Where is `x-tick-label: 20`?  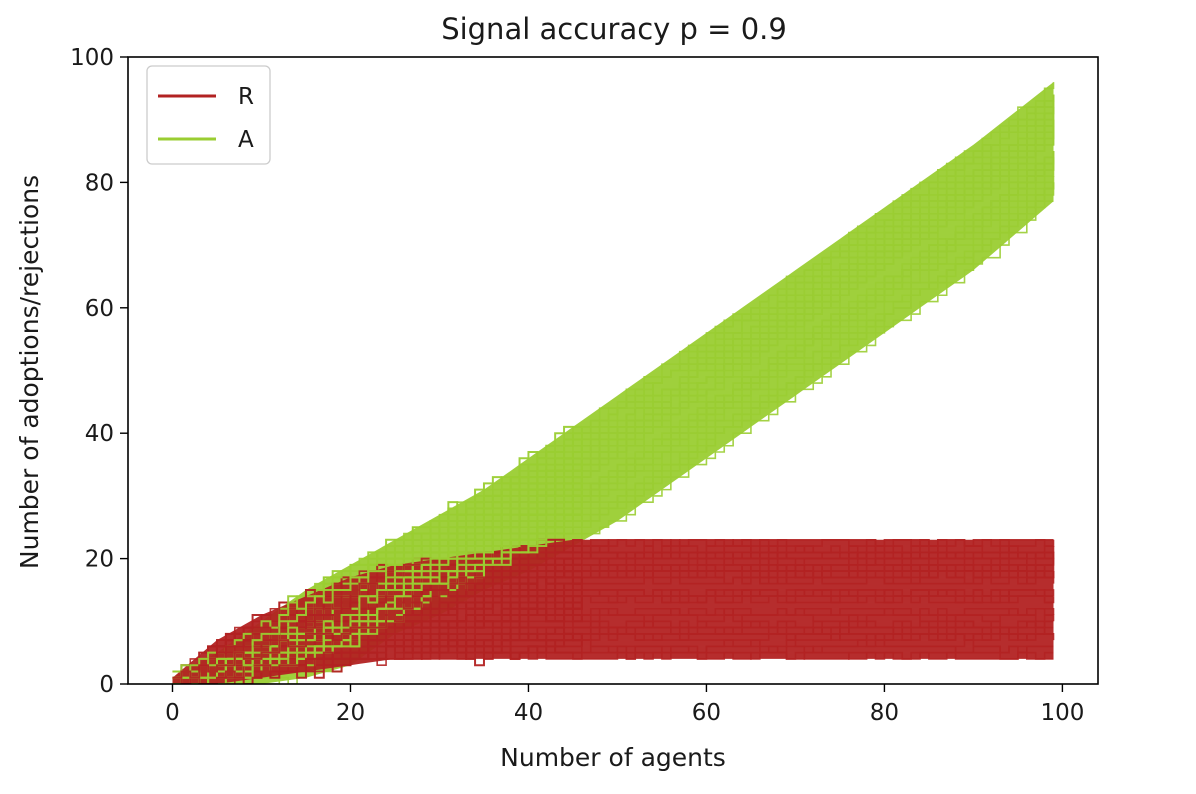 x-tick-label: 20 is located at coordinates (350, 713).